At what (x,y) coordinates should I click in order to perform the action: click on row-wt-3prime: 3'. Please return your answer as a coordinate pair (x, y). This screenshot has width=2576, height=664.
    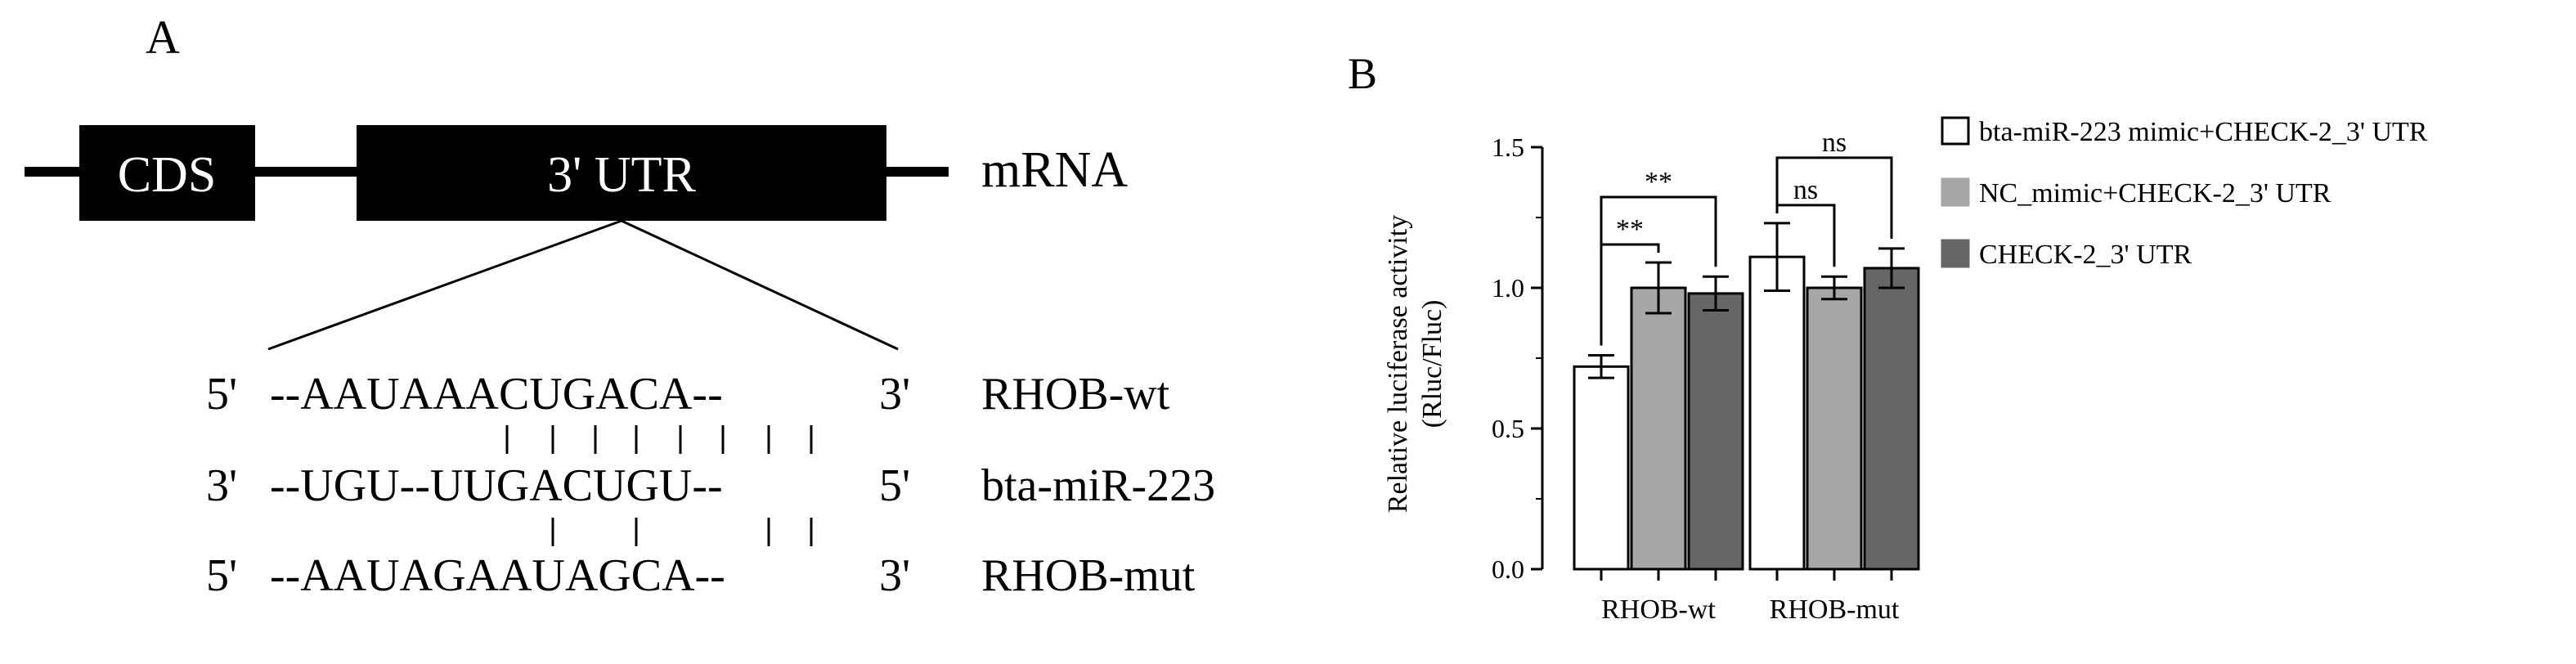
    Looking at the image, I should click on (895, 394).